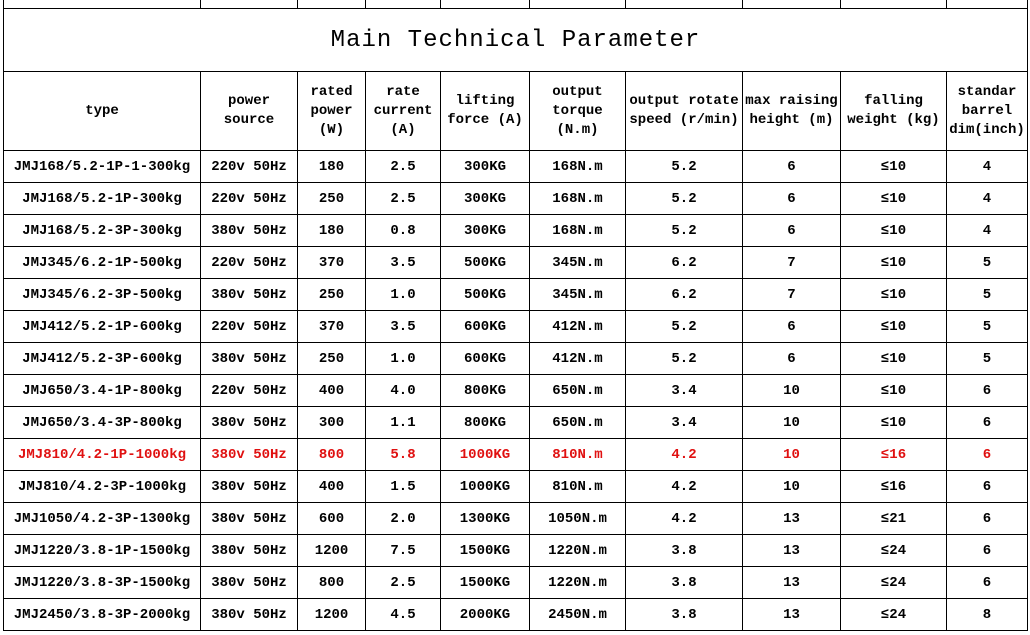 This screenshot has height=635, width=1030. I want to click on data-cell: 2000KG, so click(485, 614).